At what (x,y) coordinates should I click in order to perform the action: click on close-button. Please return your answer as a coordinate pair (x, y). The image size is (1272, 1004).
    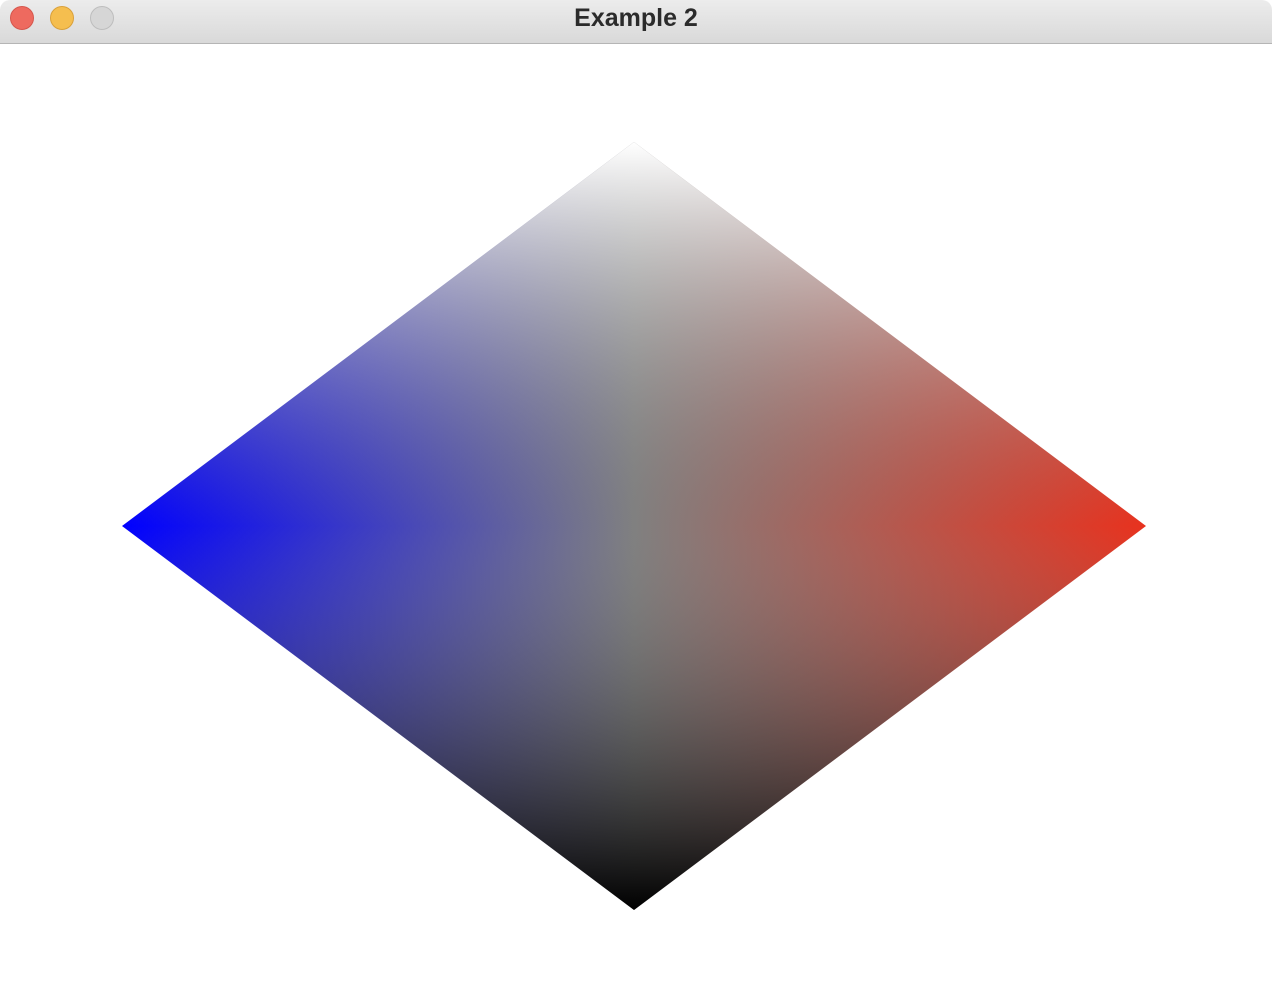
    Looking at the image, I should click on (22, 18).